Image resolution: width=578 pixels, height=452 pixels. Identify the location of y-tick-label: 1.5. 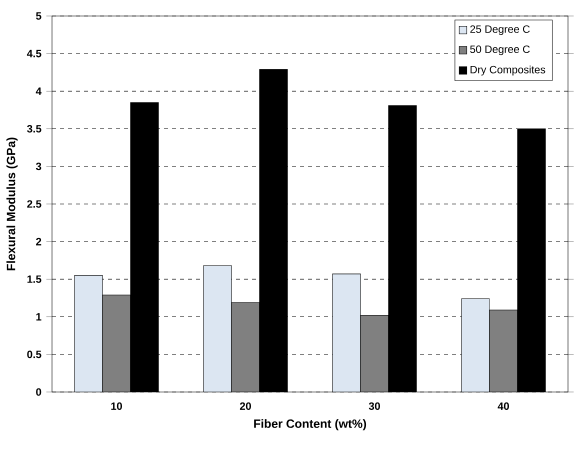
(34, 279).